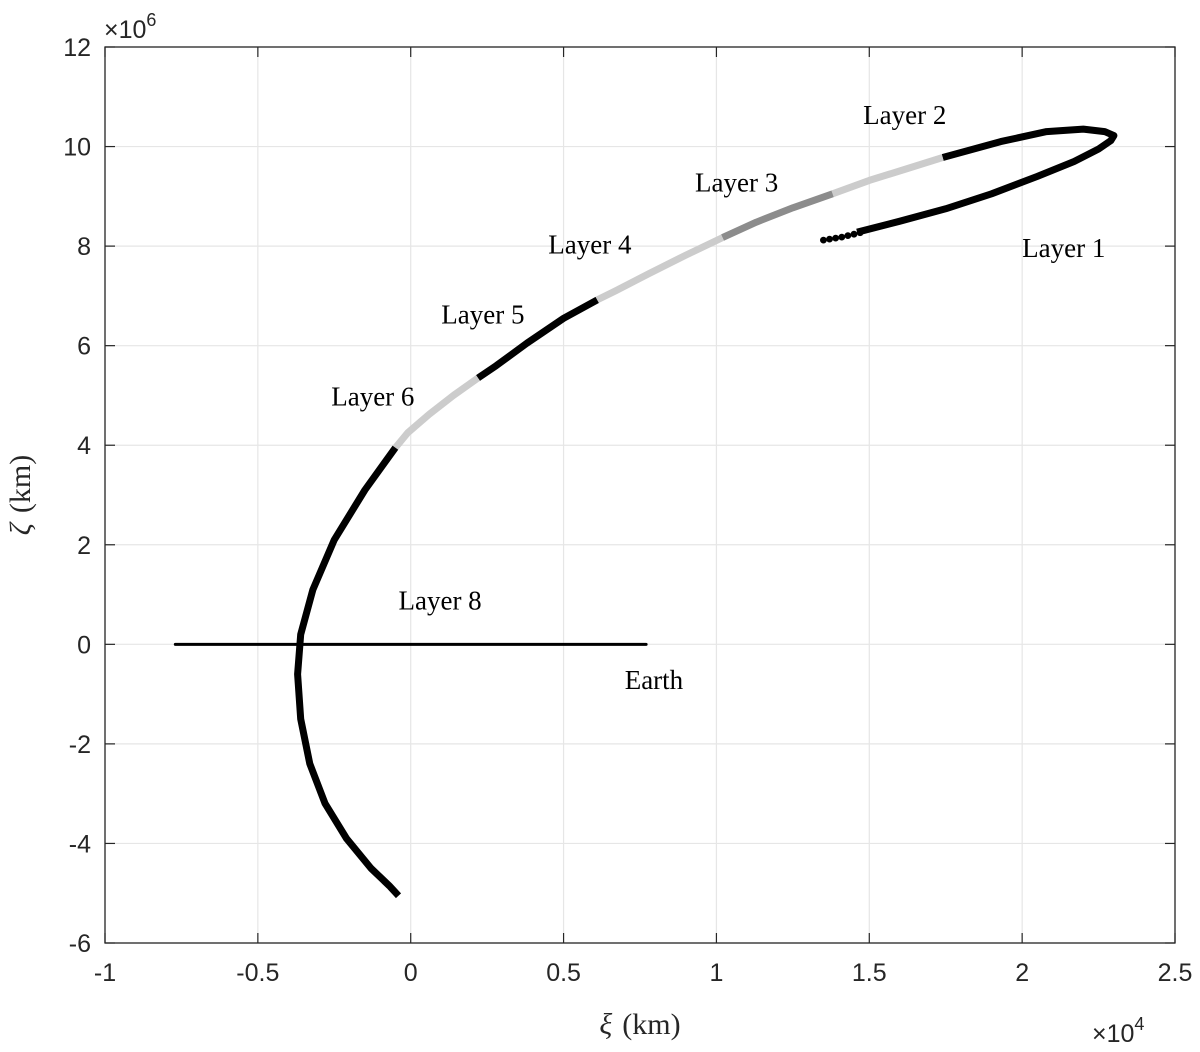 The width and height of the screenshot is (1200, 1052). I want to click on y-axis-label: ζ(km), so click(20, 495).